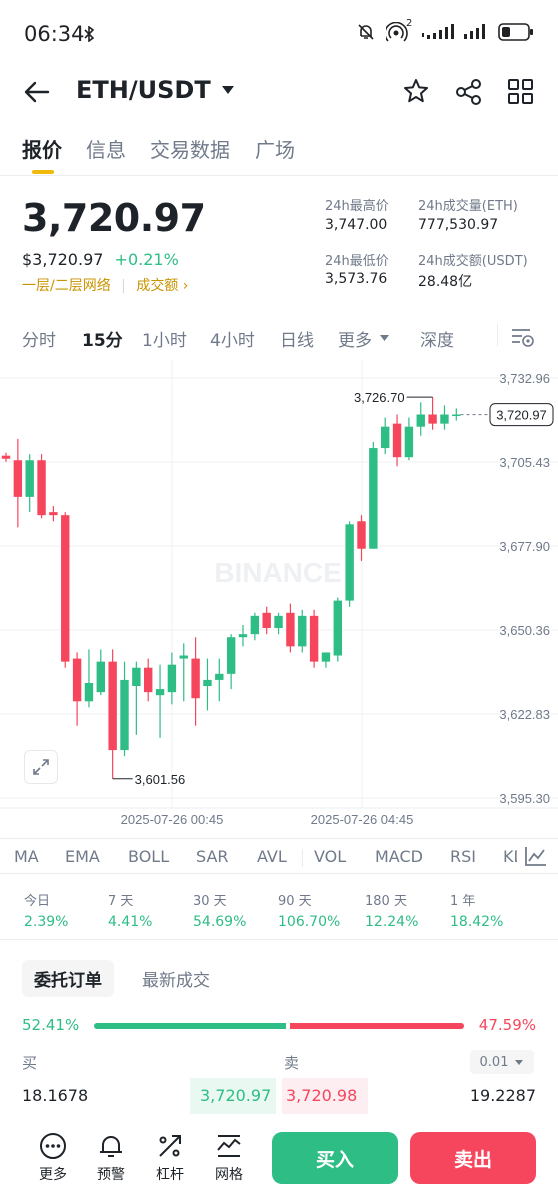 The width and height of the screenshot is (558, 1200). Describe the element at coordinates (149, 856) in the screenshot. I see `indicator-boll: BOLL` at that location.